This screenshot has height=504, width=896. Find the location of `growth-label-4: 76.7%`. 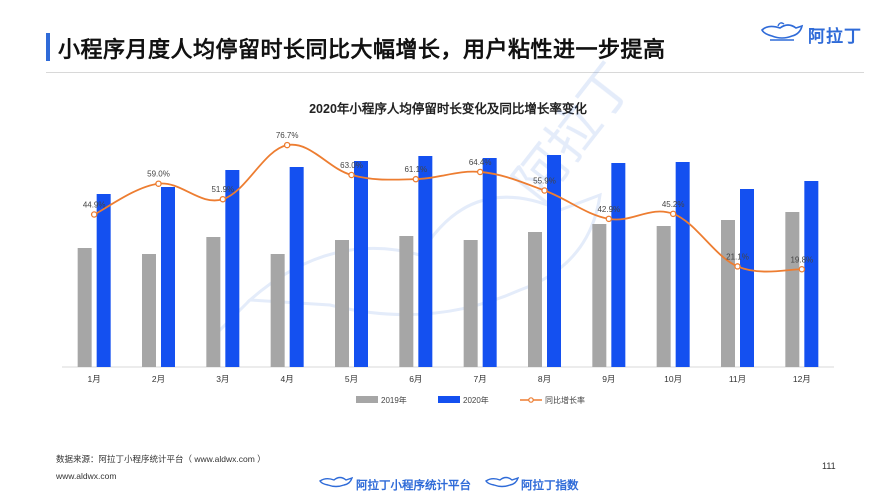

growth-label-4: 76.7% is located at coordinates (287, 135).